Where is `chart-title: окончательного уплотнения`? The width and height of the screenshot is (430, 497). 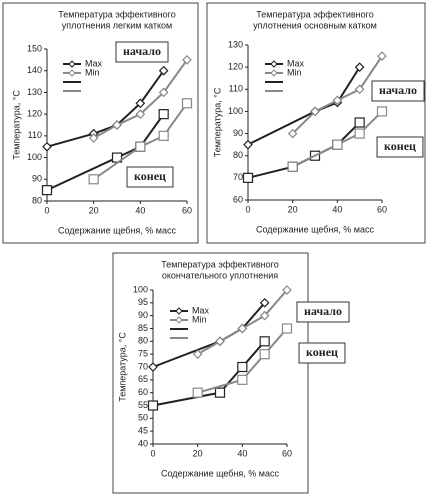
chart-title: окончательного уплотнения is located at coordinates (220, 275).